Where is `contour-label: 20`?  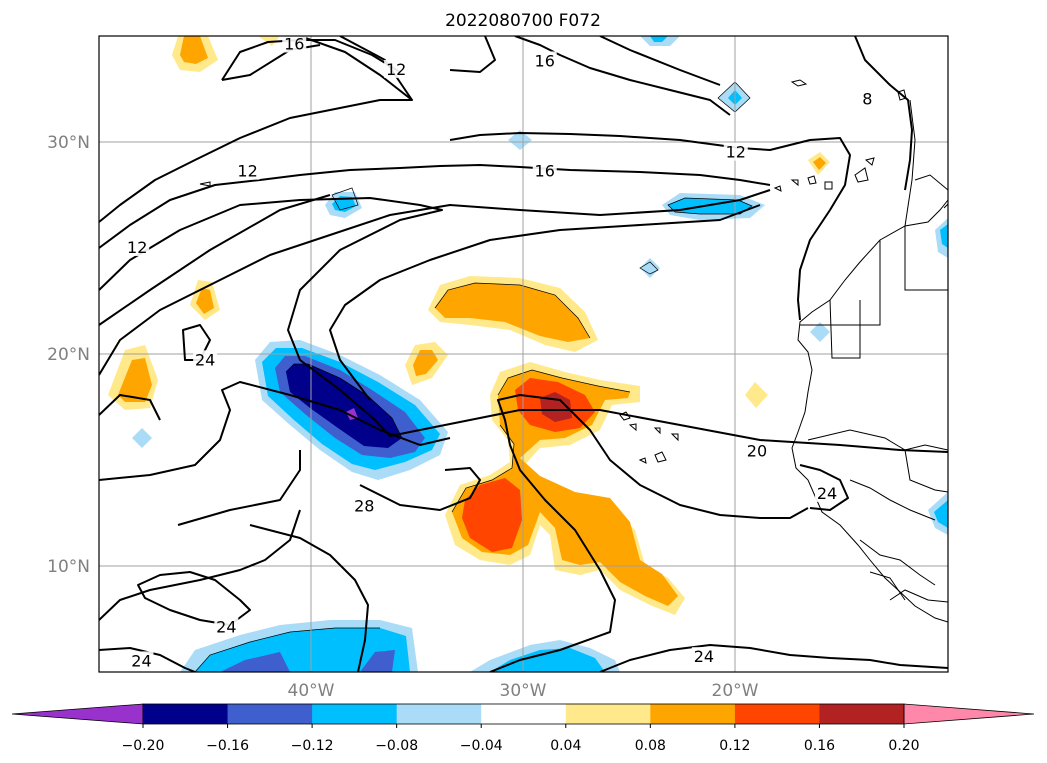
contour-label: 20 is located at coordinates (757, 451).